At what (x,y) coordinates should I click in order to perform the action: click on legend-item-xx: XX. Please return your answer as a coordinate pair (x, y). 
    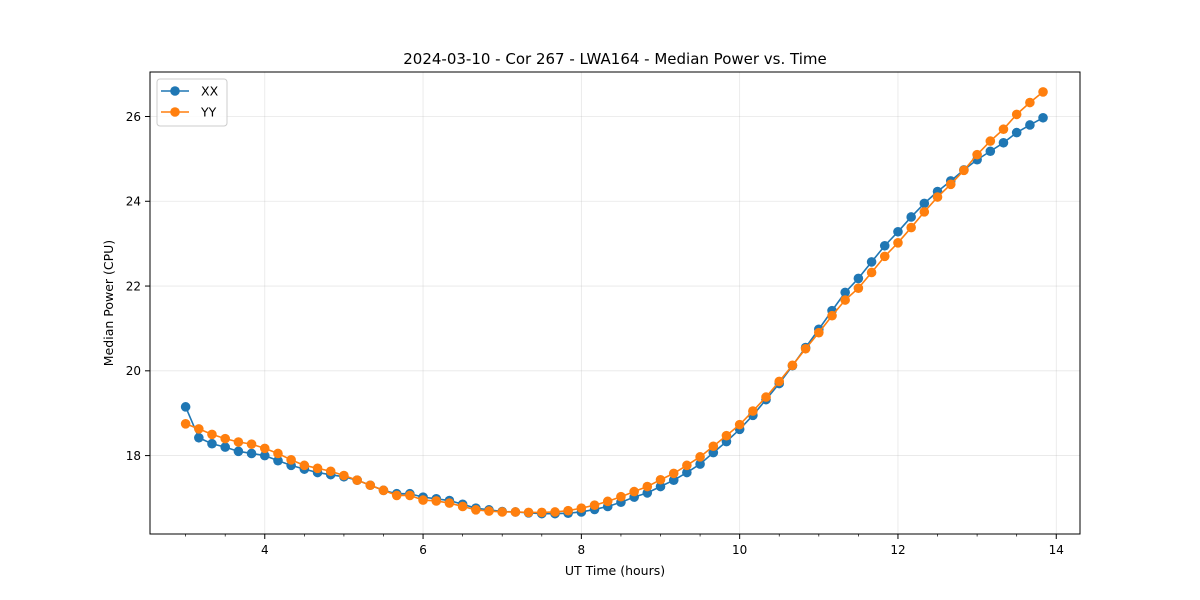
    Looking at the image, I should click on (190, 91).